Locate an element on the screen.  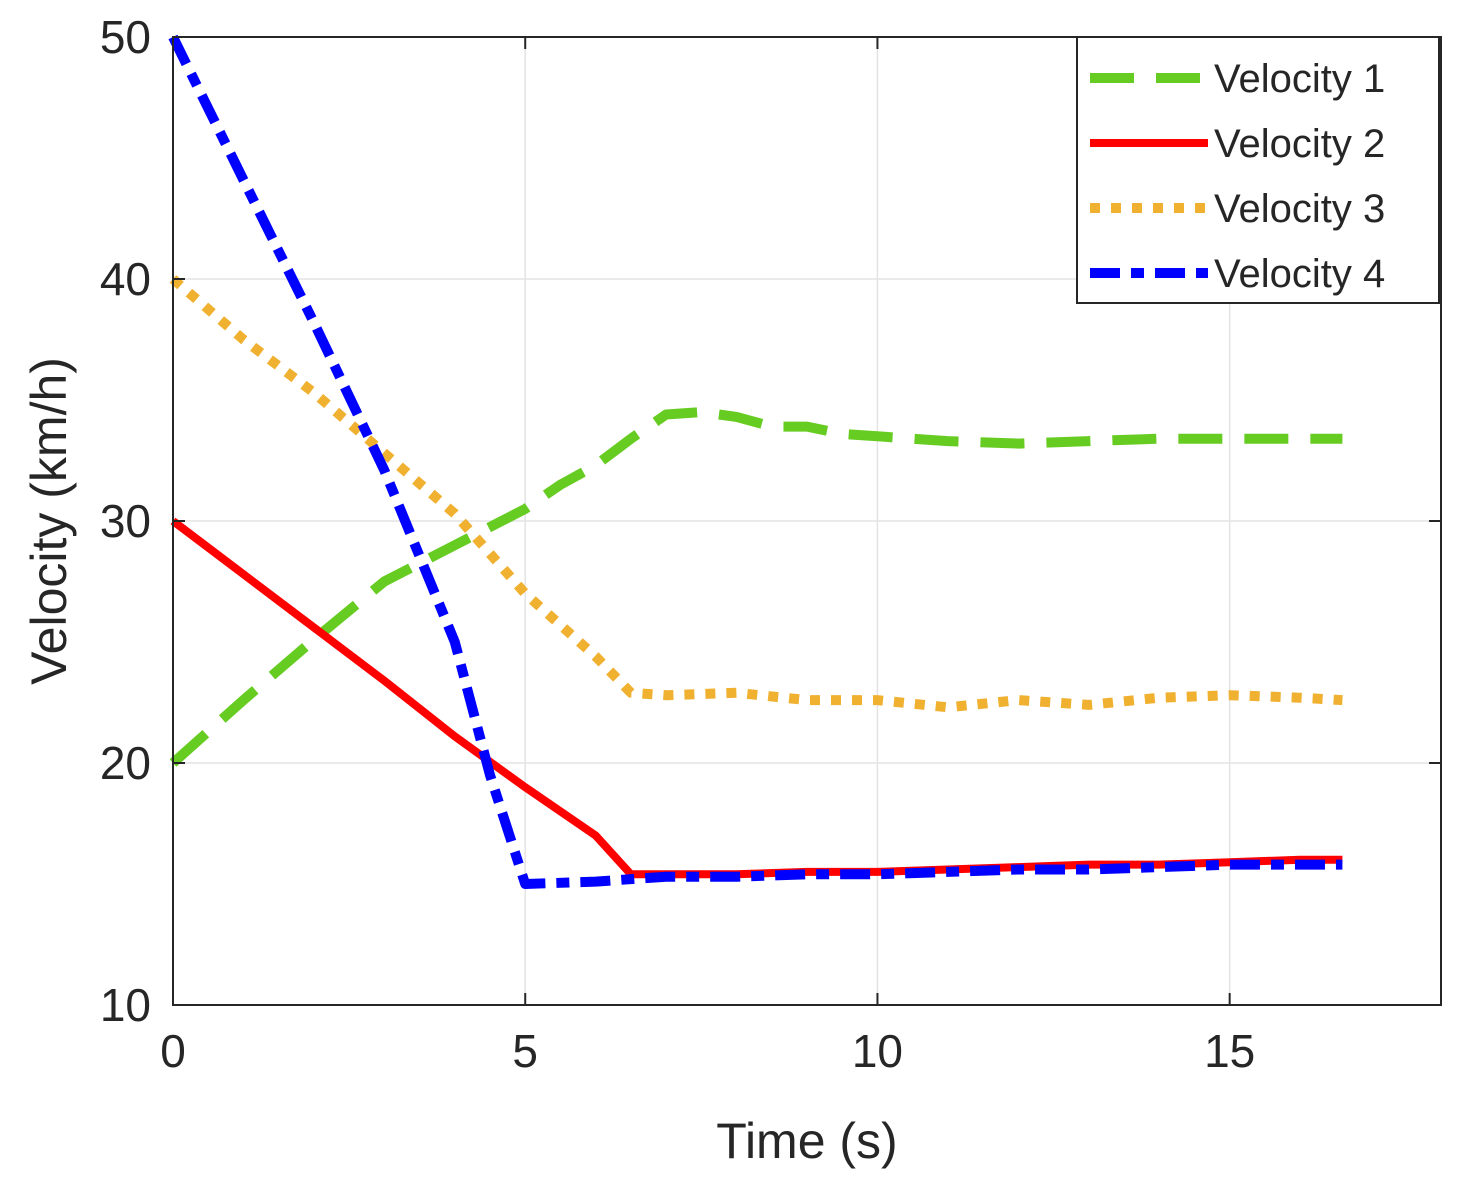
legend-label-velocity-2: Velocity 2 is located at coordinates (1299, 144).